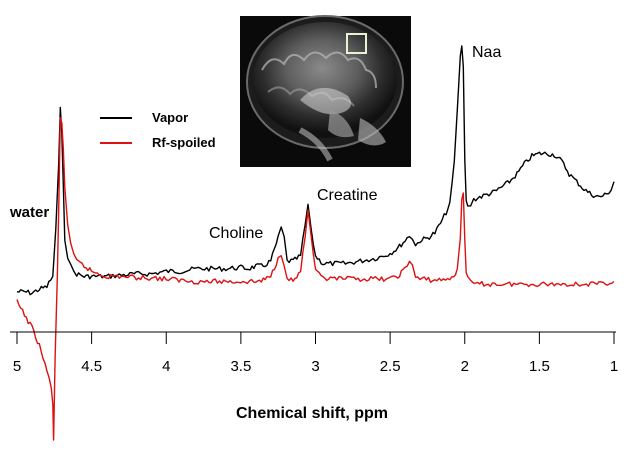 The image size is (630, 452). Describe the element at coordinates (390, 366) in the screenshot. I see `x-tick-label: 2.5` at that location.